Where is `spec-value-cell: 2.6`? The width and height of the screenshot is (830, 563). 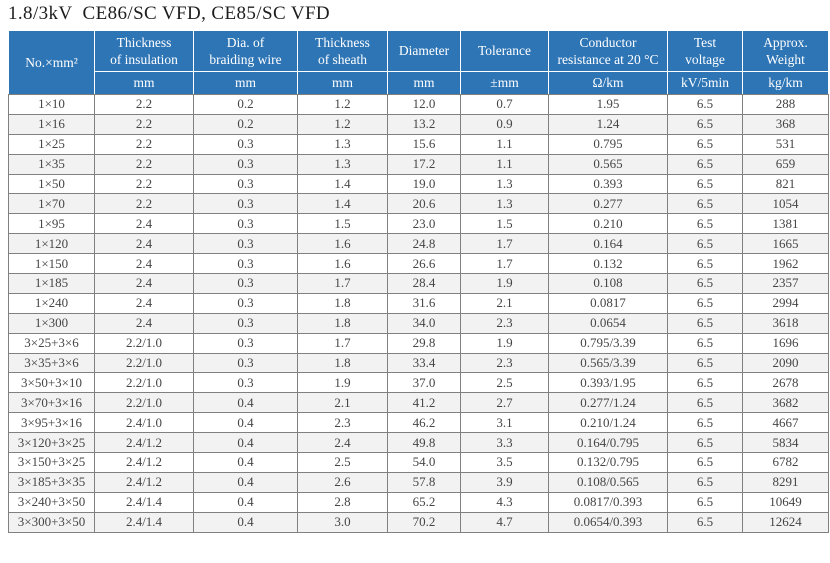
spec-value-cell: 2.6 is located at coordinates (342, 482).